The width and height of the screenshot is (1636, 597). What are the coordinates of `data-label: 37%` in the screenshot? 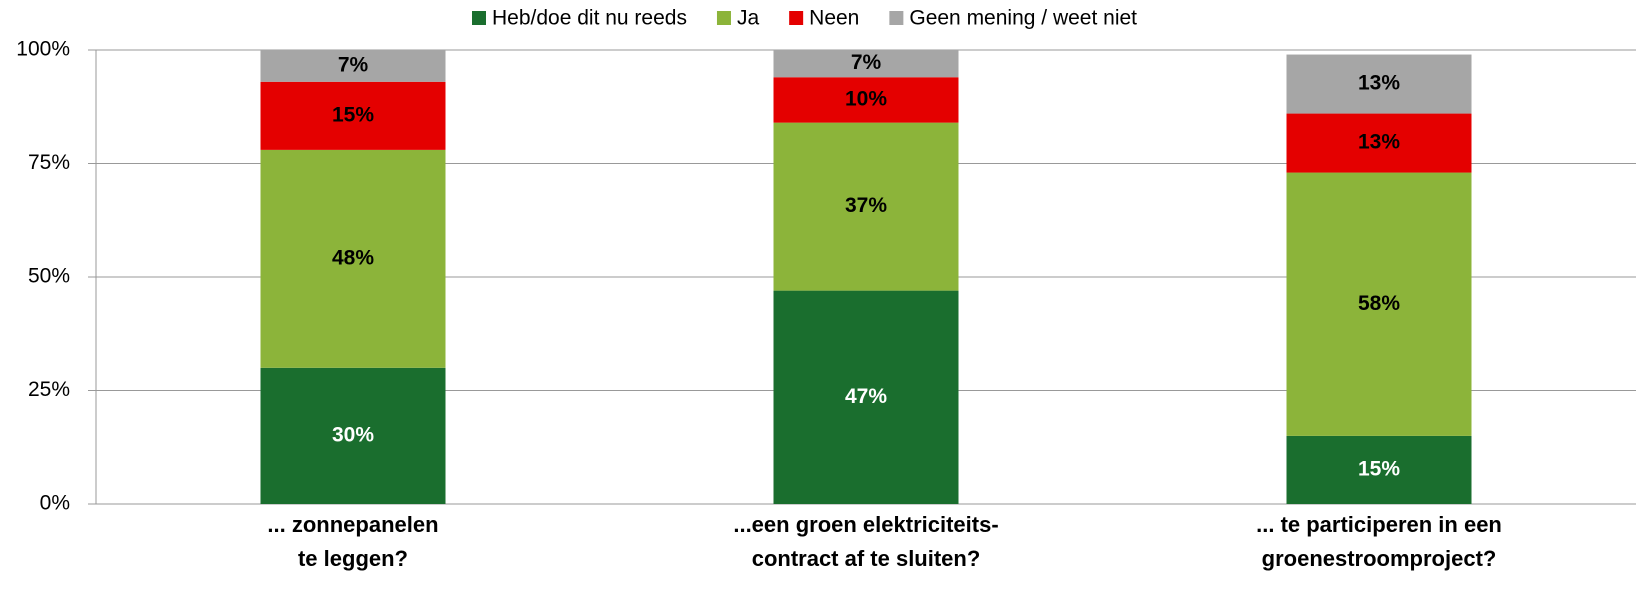 It's located at (866, 205).